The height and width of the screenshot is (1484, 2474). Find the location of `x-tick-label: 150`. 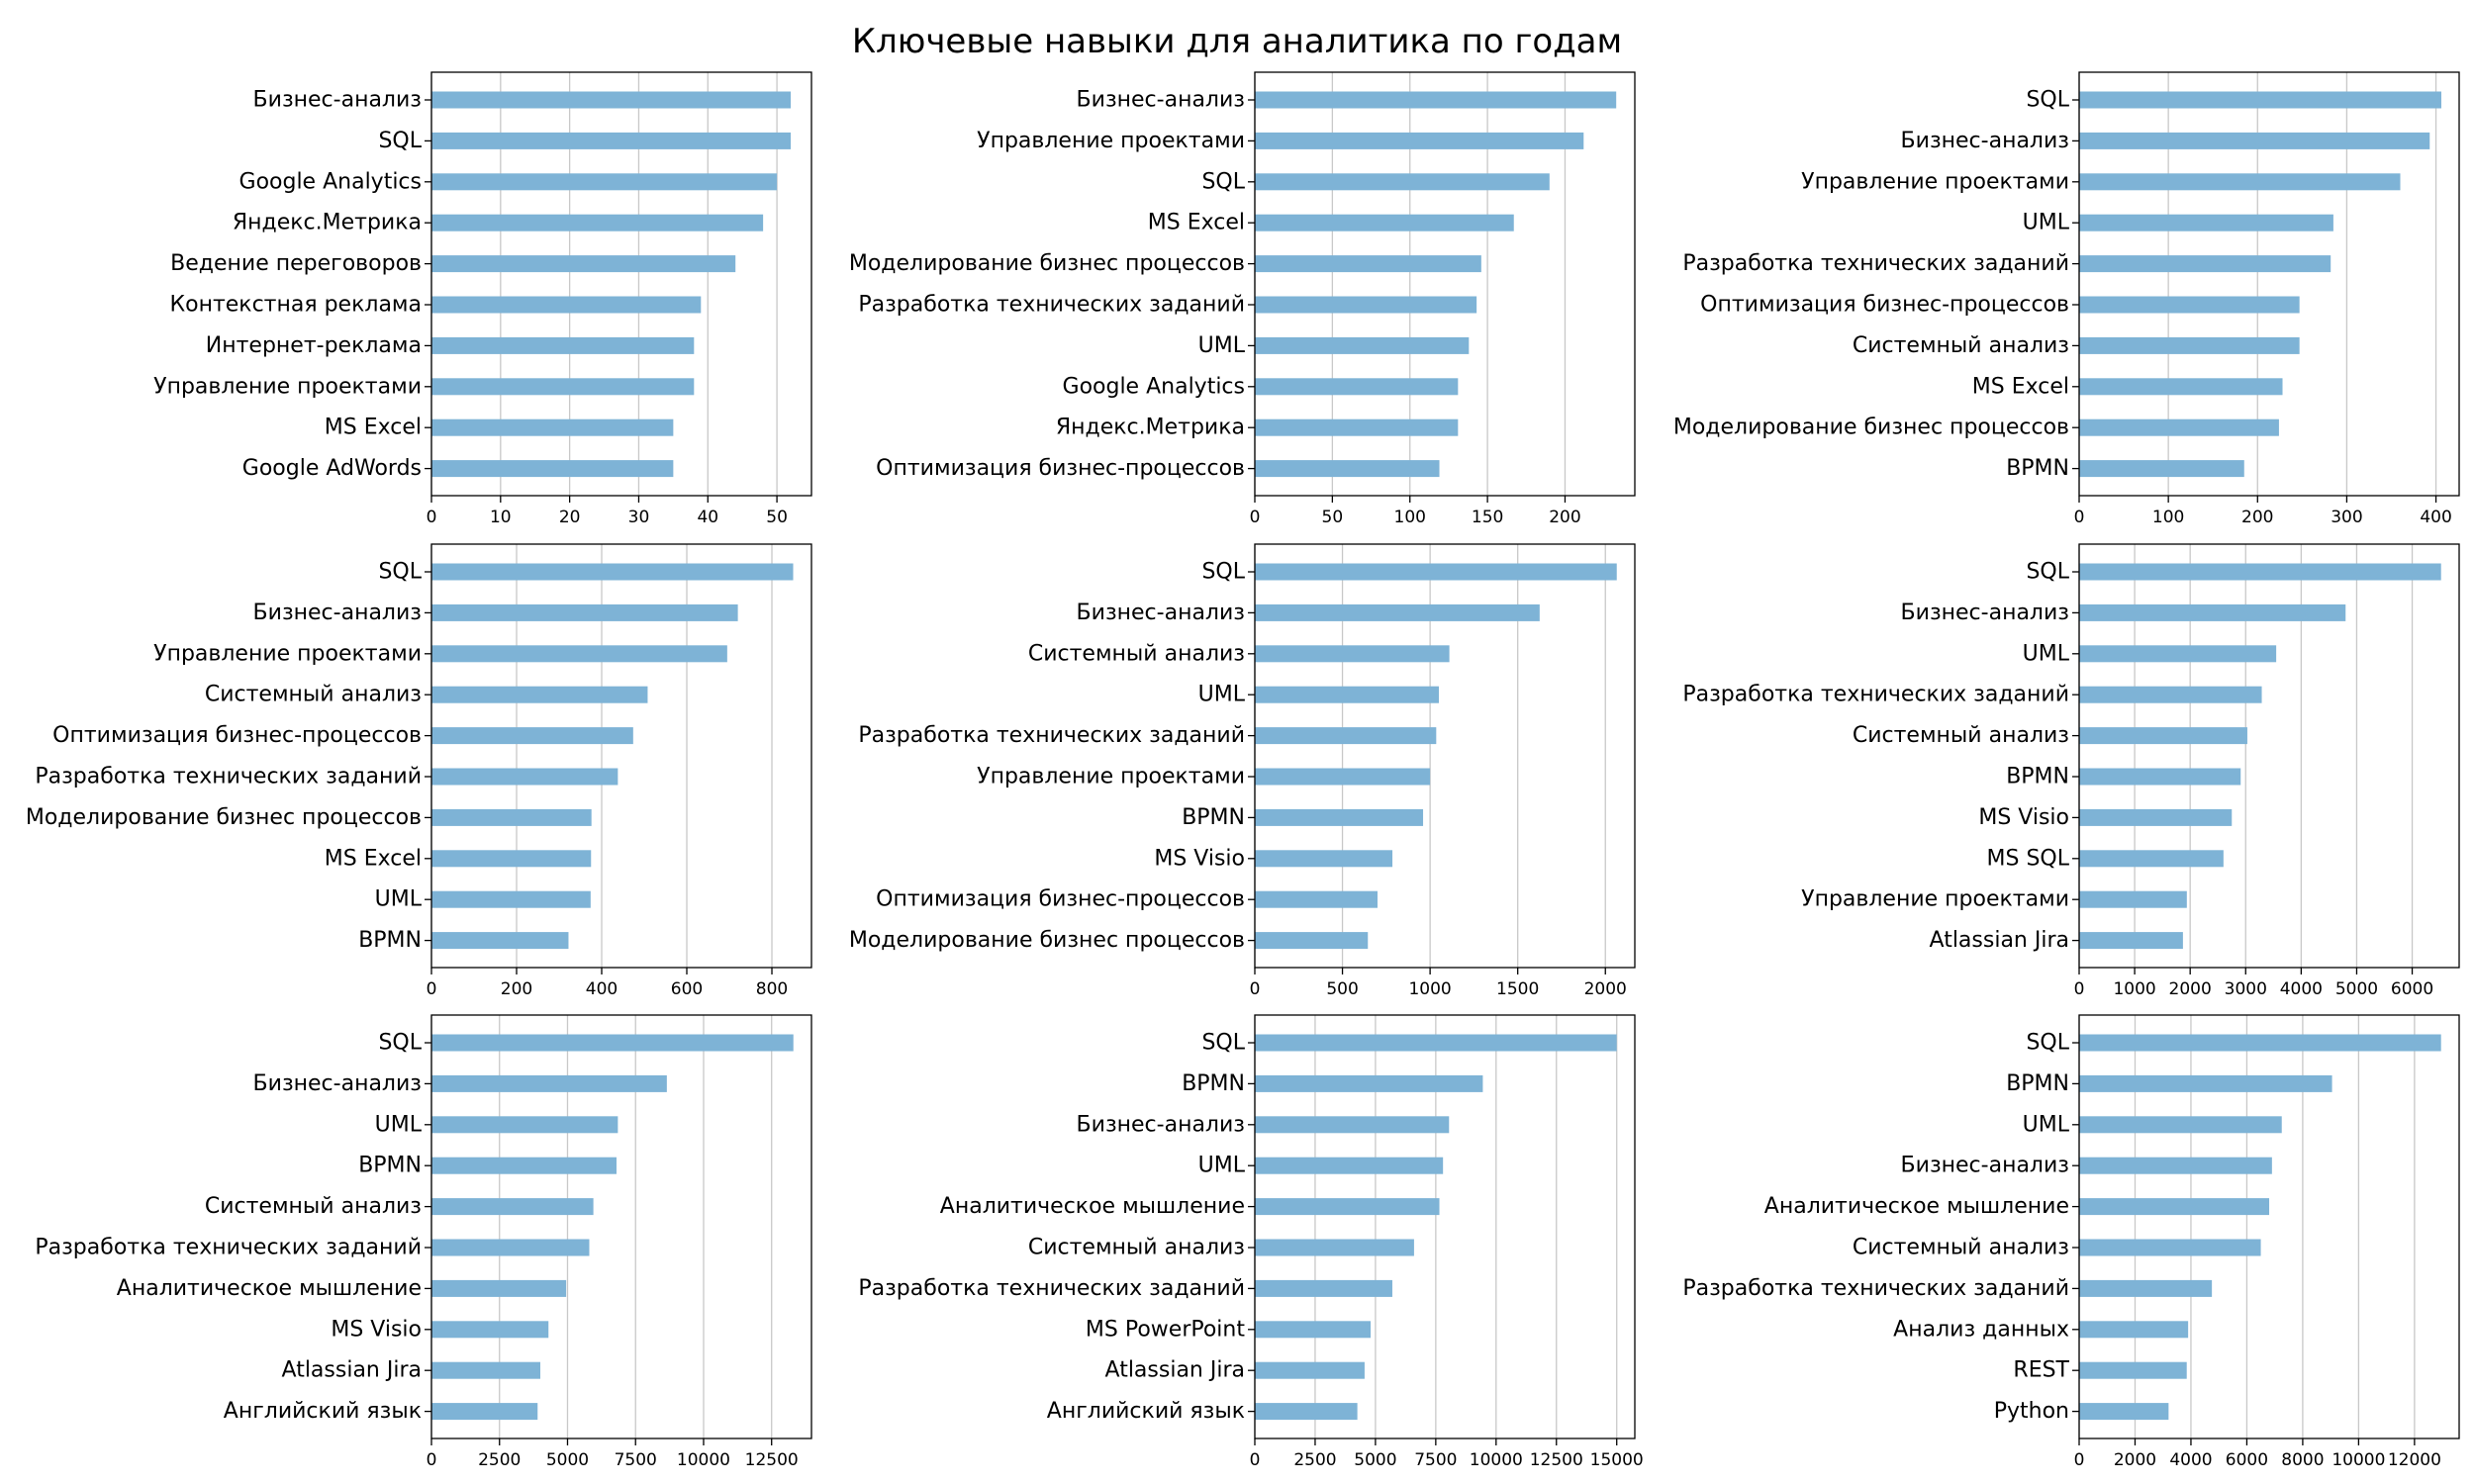

x-tick-label: 150 is located at coordinates (1488, 517).